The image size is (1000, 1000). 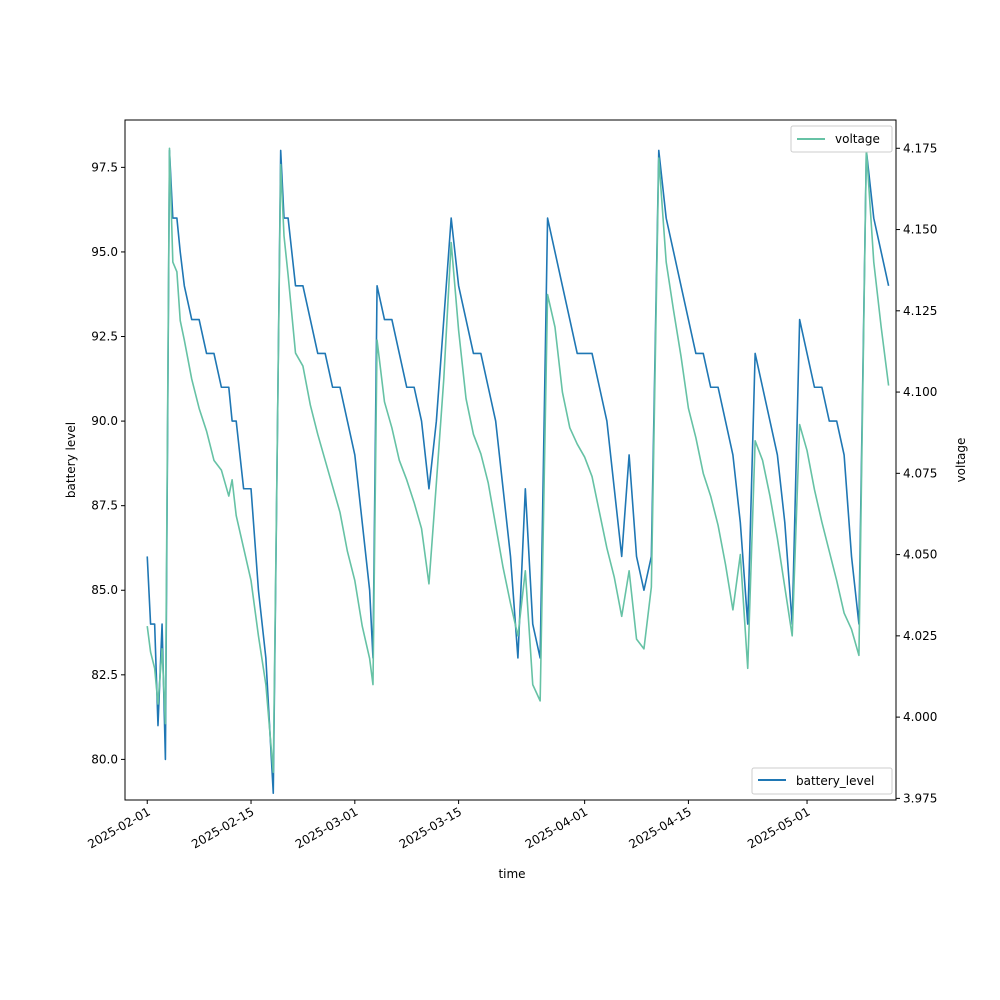 What do you see at coordinates (920, 636) in the screenshot?
I see `y-right-tick-label: 4.025` at bounding box center [920, 636].